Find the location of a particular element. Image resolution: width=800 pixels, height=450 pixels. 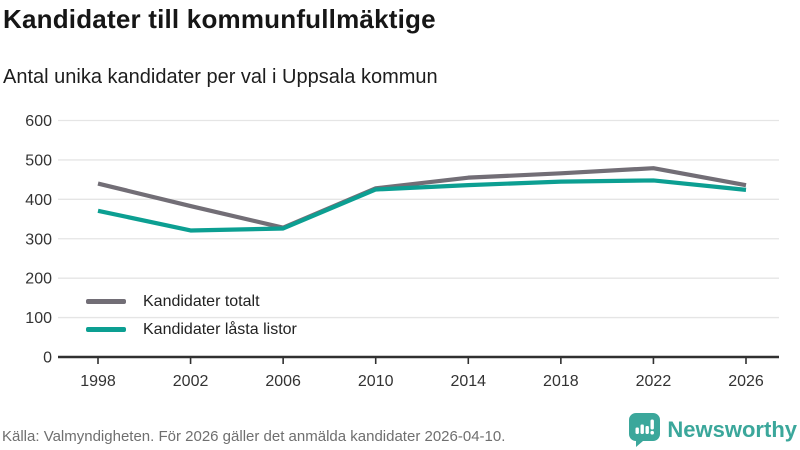

y-axis-tick-label: 600 is located at coordinates (38, 121).